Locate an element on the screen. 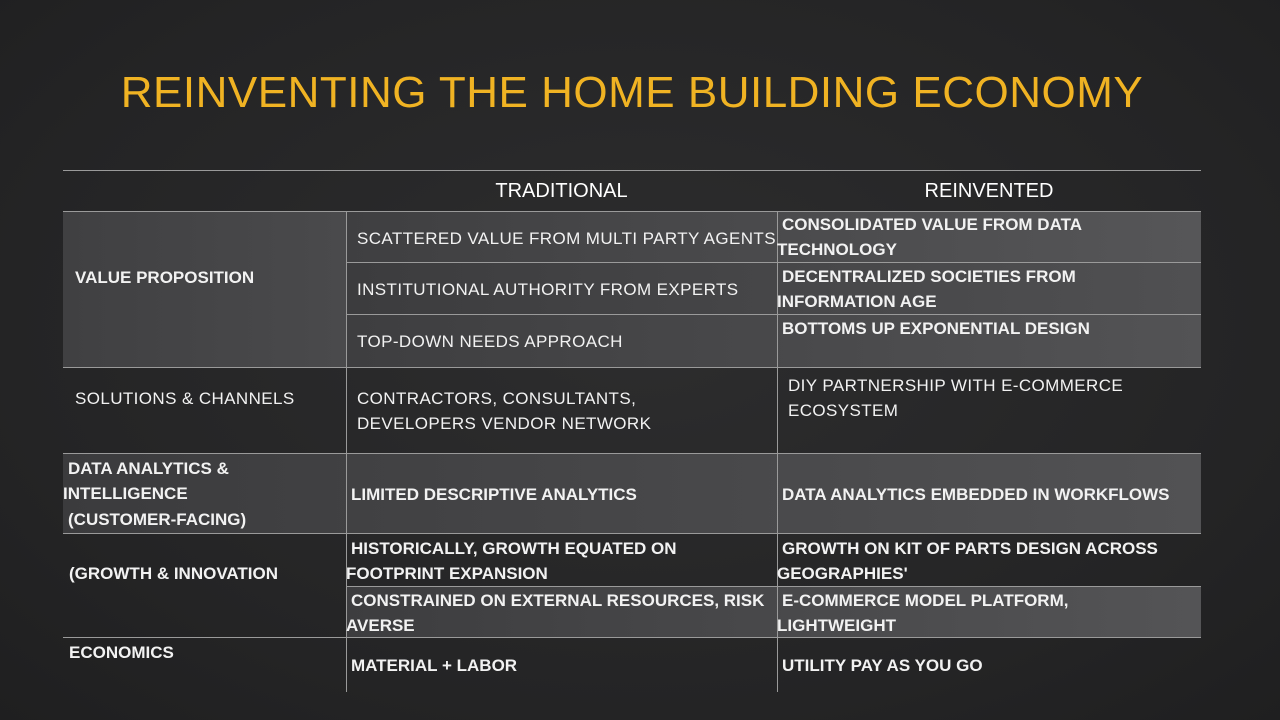 The width and height of the screenshot is (1280, 720). rule-growth-end is located at coordinates (632, 637).